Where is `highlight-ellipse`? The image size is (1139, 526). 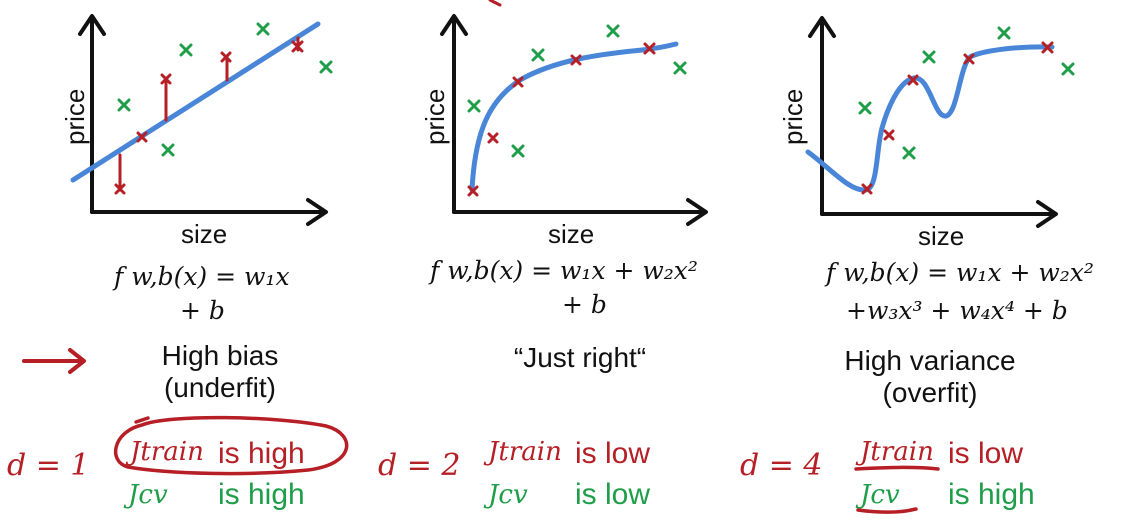
highlight-ellipse is located at coordinates (231, 445).